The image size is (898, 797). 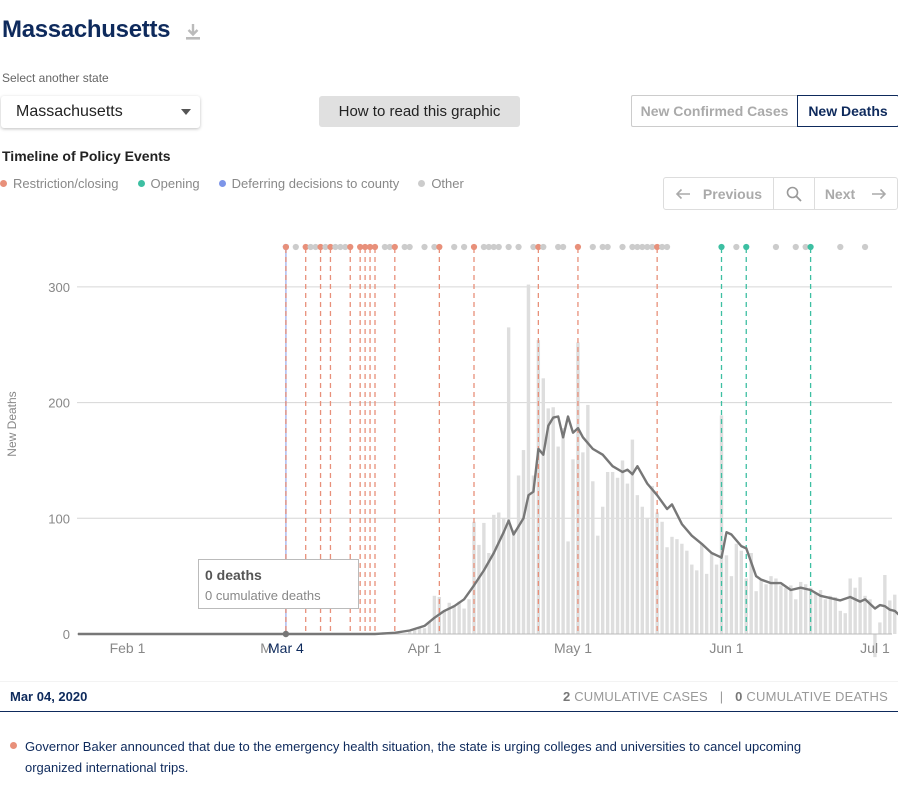 What do you see at coordinates (840, 193) in the screenshot?
I see `next-label: Next` at bounding box center [840, 193].